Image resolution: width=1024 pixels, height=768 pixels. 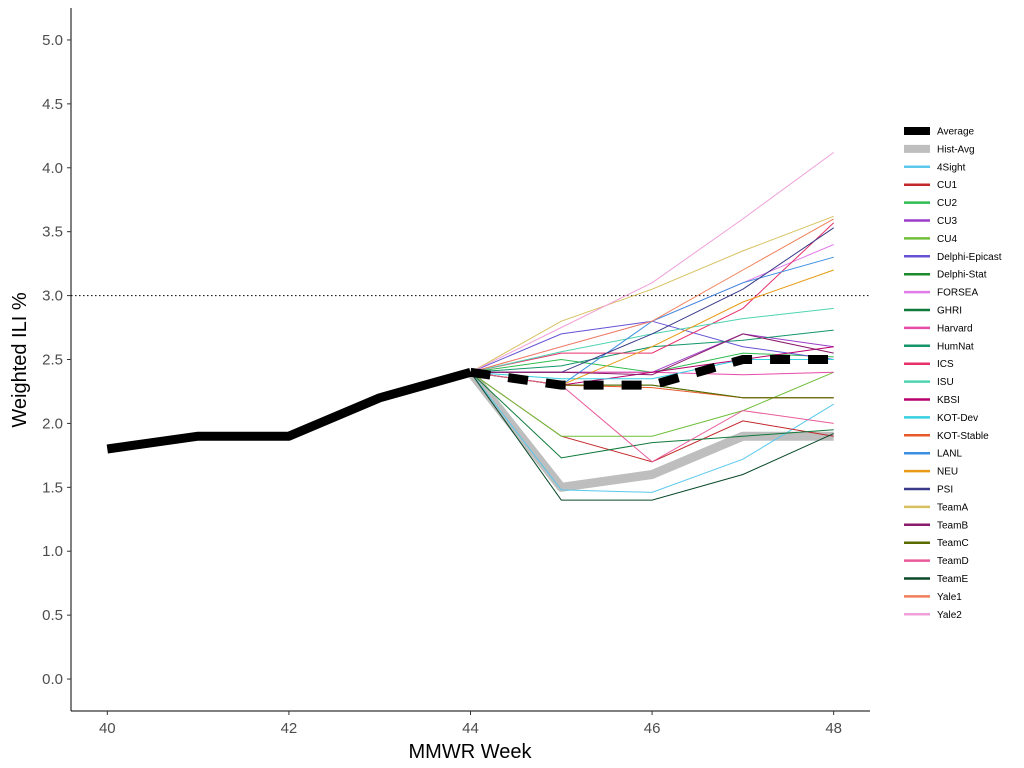 What do you see at coordinates (52, 360) in the screenshot?
I see `y-tick-label: 2.5` at bounding box center [52, 360].